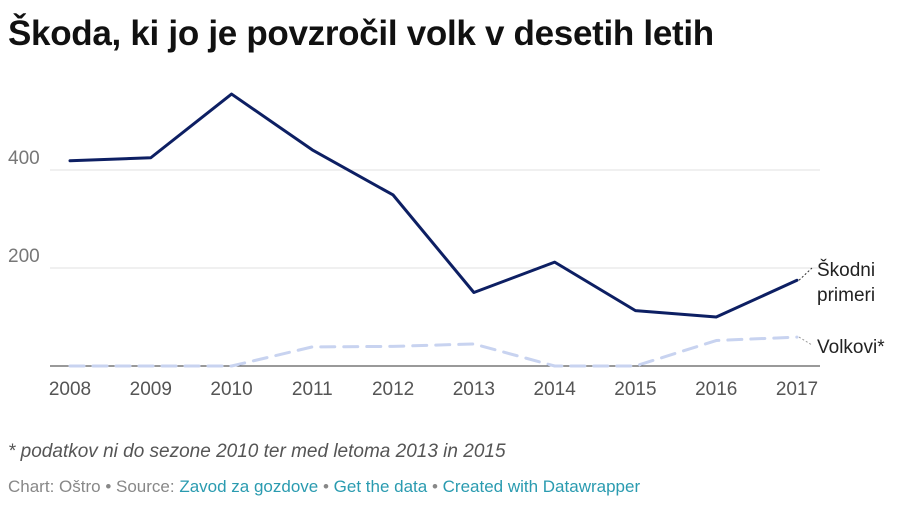 The height and width of the screenshot is (507, 906). I want to click on y-tick-label: 400, so click(24, 158).